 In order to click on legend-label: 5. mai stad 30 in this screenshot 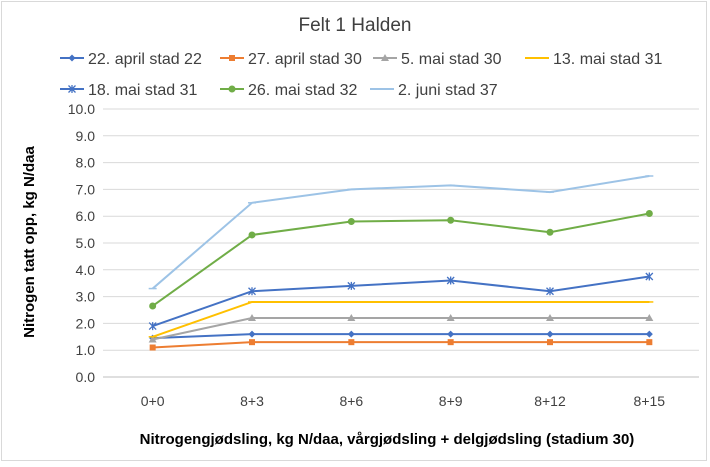, I will do `click(451, 59)`.